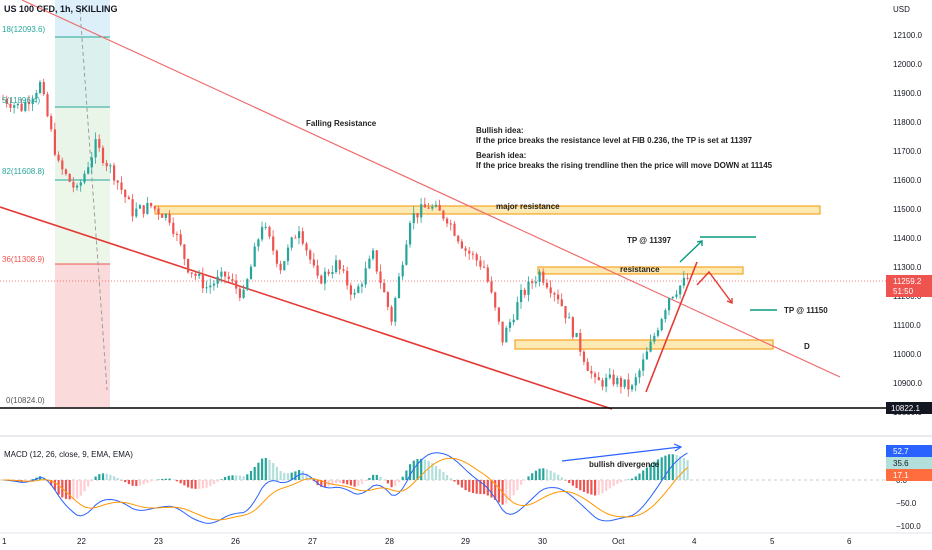  Describe the element at coordinates (901, 9) in the screenshot. I see `price-axis-unit: USD` at that location.